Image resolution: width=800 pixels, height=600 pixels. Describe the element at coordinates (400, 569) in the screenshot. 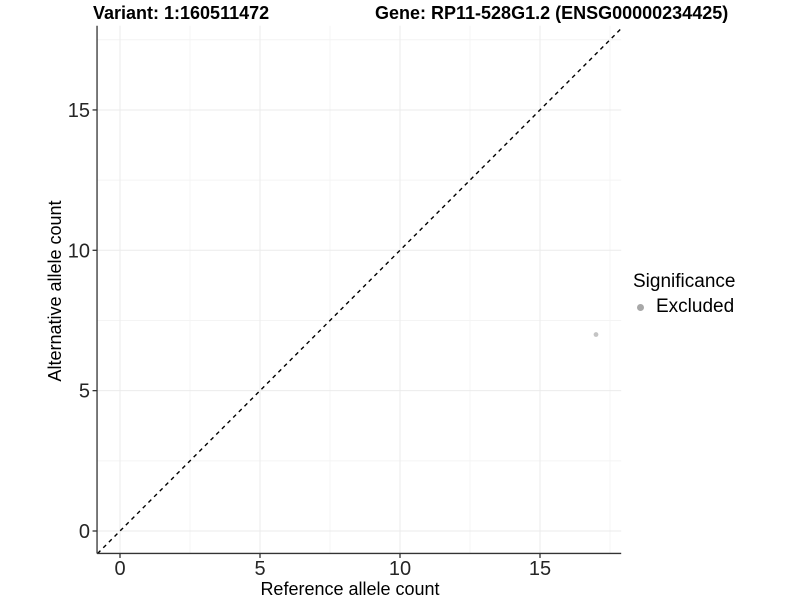

I see `x-tick-label: 10` at that location.